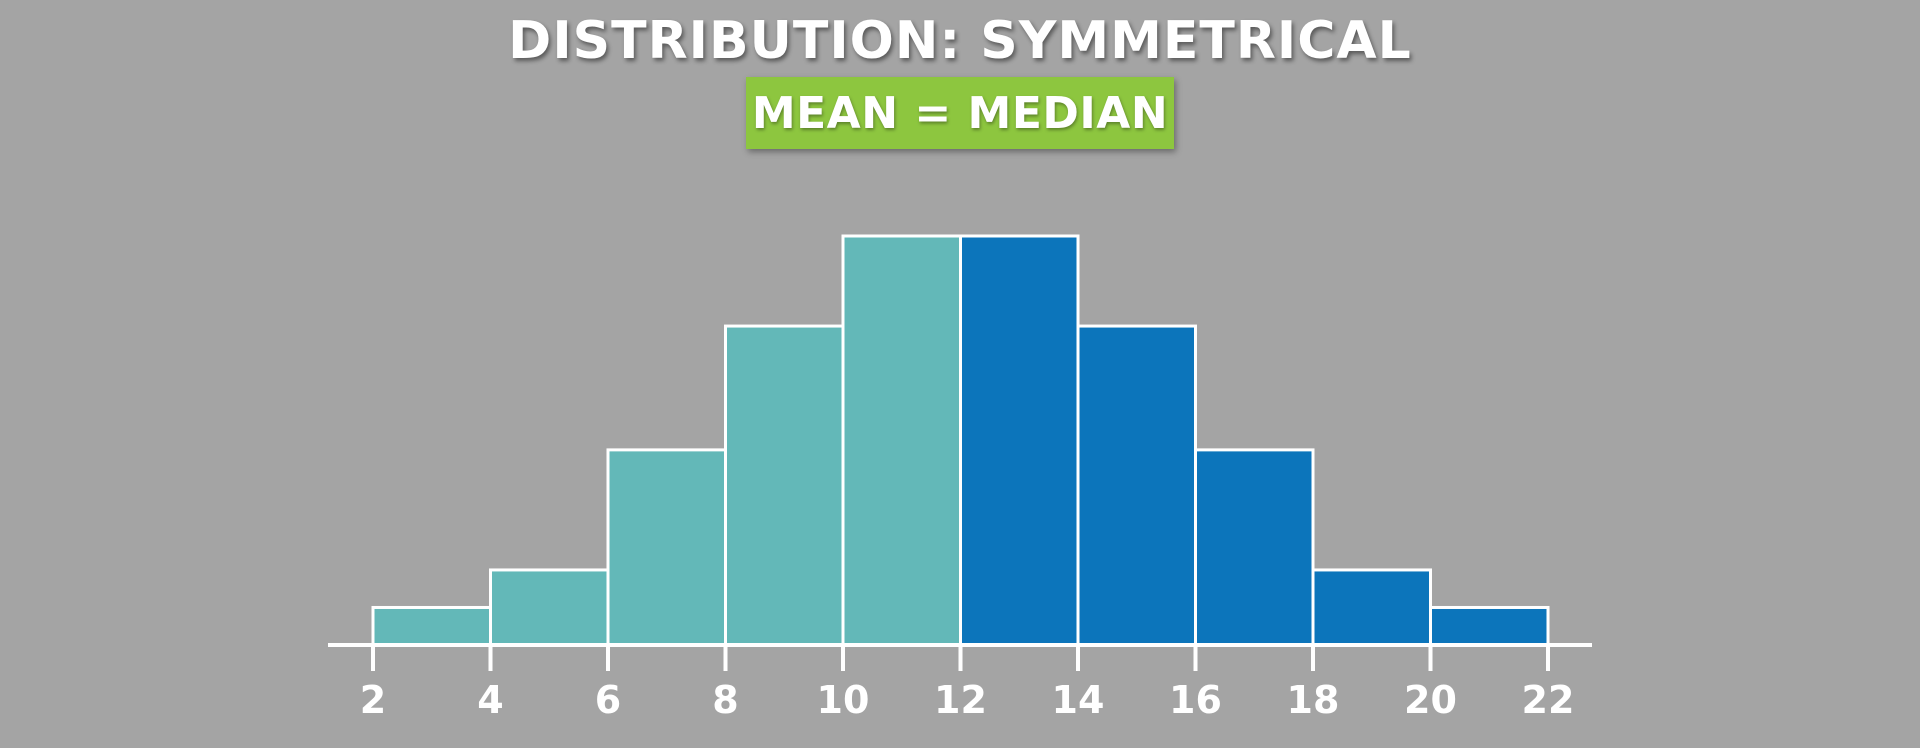 Image resolution: width=1920 pixels, height=748 pixels. I want to click on x-tick-label-18: 18, so click(1313, 700).